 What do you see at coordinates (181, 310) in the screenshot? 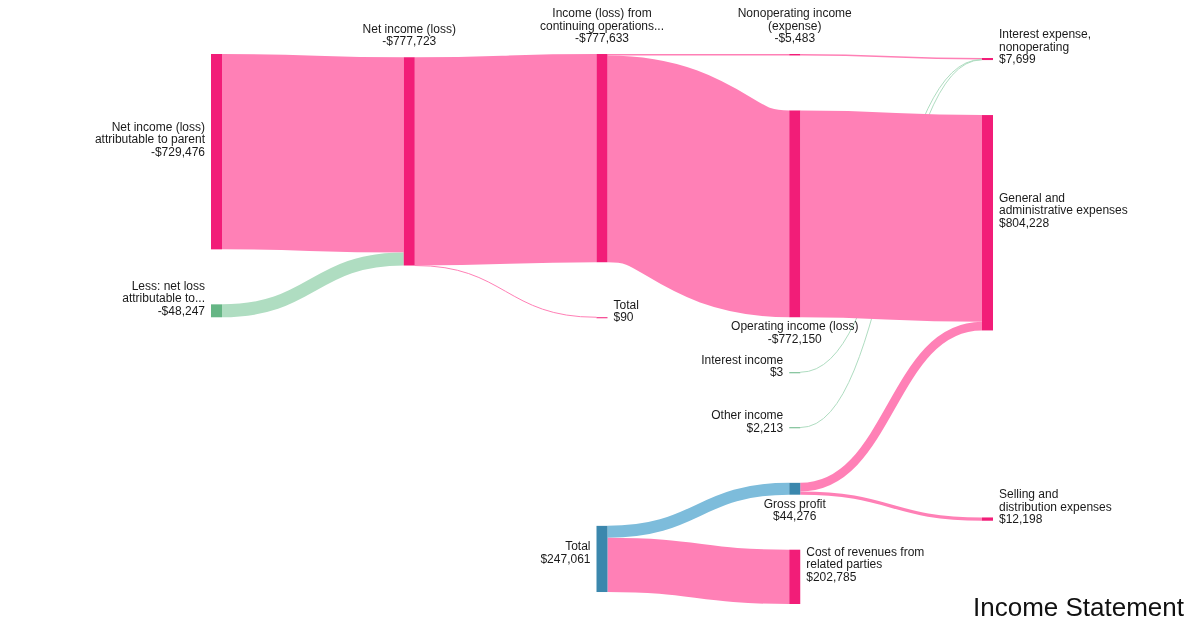
I see `data-label: -$48,247` at bounding box center [181, 310].